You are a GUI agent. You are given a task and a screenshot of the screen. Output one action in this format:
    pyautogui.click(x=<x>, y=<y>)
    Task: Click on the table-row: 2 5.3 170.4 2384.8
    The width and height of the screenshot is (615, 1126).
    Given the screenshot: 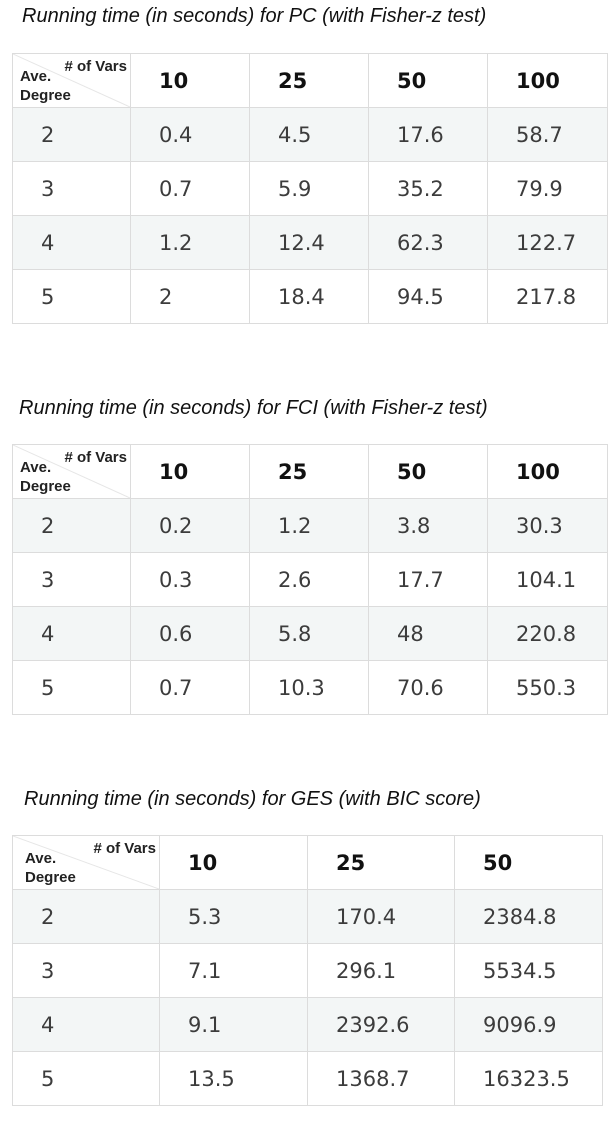 What is the action you would take?
    pyautogui.click(x=307, y=916)
    